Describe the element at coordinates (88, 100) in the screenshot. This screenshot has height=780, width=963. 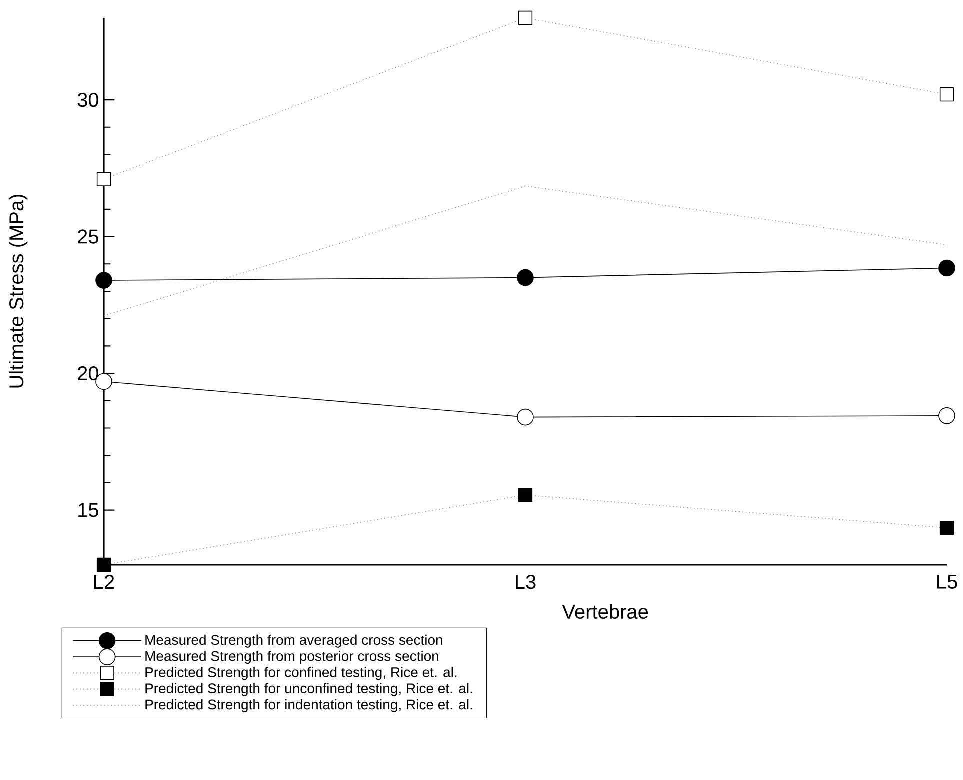
I see `y-tick-label: 30` at that location.